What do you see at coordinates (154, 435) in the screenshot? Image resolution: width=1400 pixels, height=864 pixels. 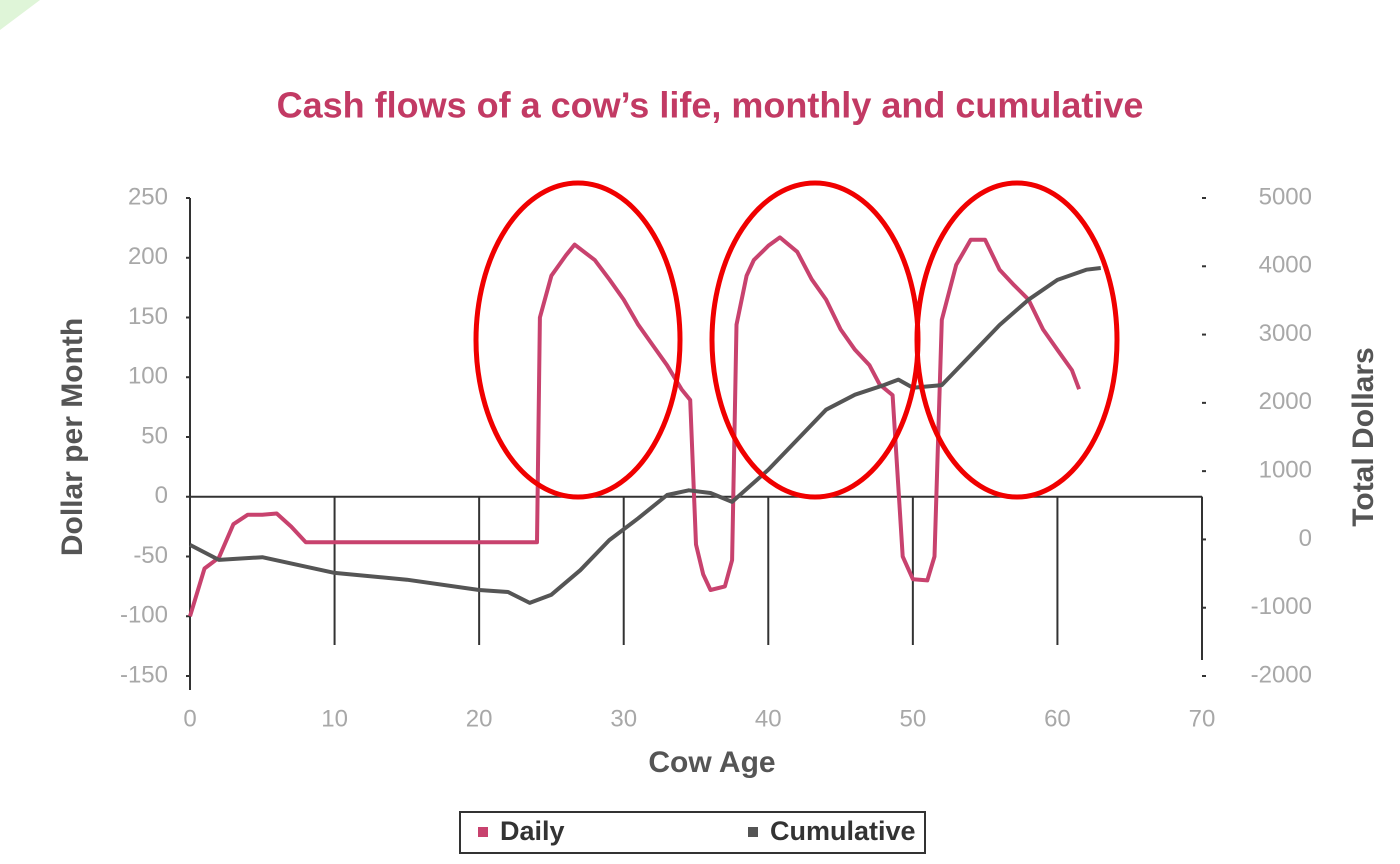 I see `y-tick-label: 50` at bounding box center [154, 435].